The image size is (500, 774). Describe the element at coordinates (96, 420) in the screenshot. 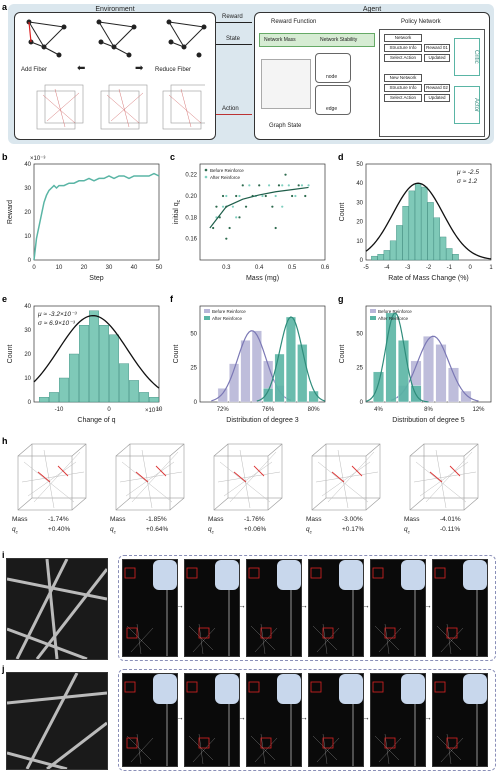

I see `x-axis-label: Change of q` at that location.